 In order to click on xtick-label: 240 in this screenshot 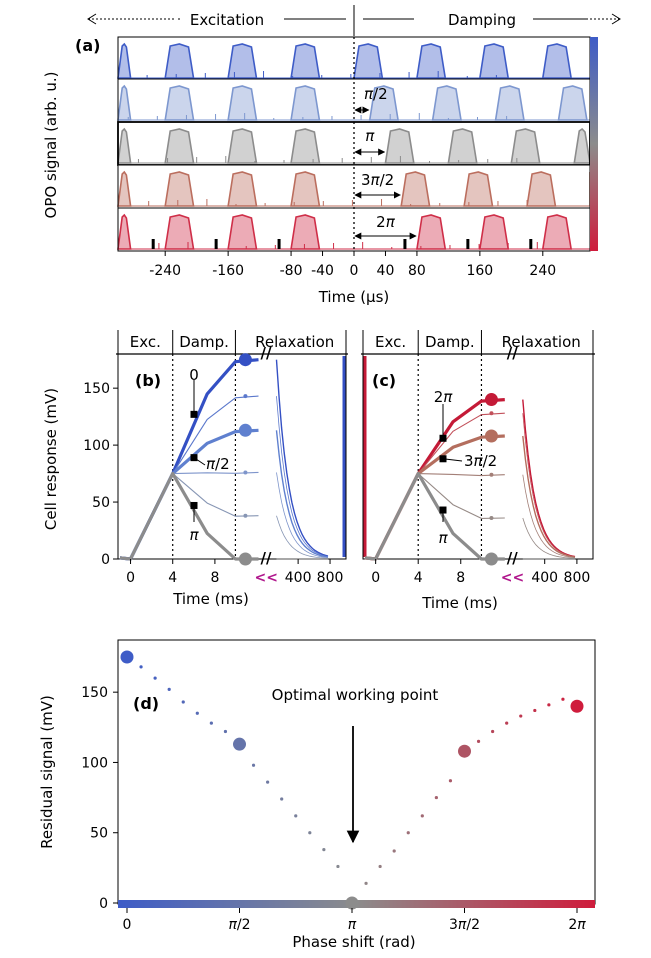, I will do `click(542, 271)`.